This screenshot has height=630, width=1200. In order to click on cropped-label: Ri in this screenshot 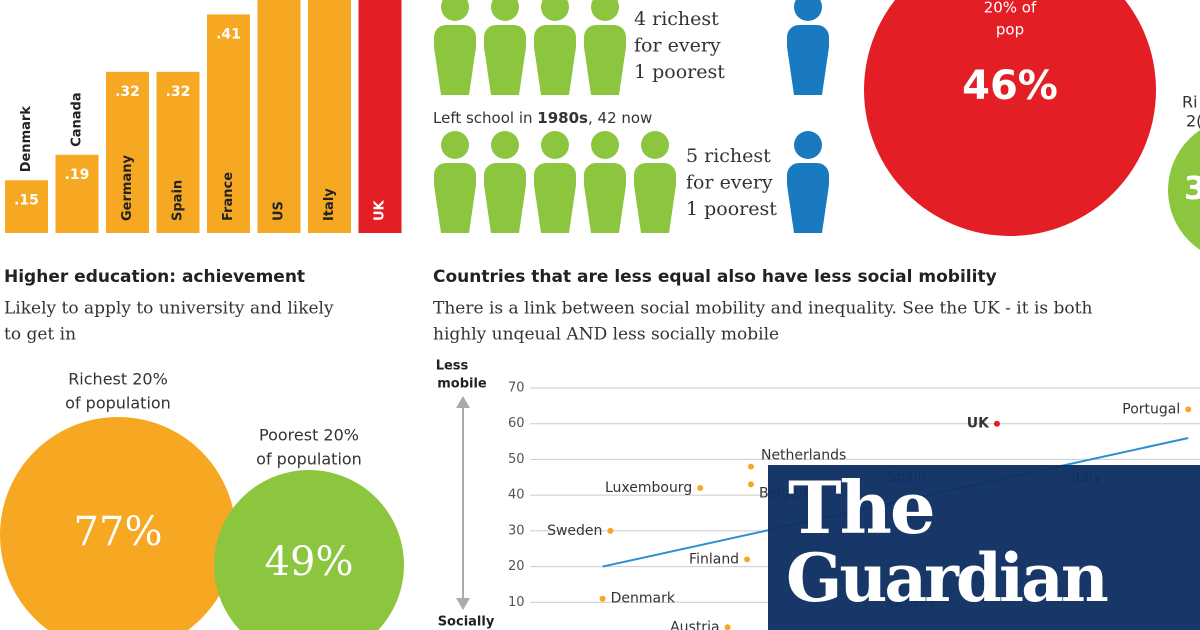, I will do `click(1190, 102)`.